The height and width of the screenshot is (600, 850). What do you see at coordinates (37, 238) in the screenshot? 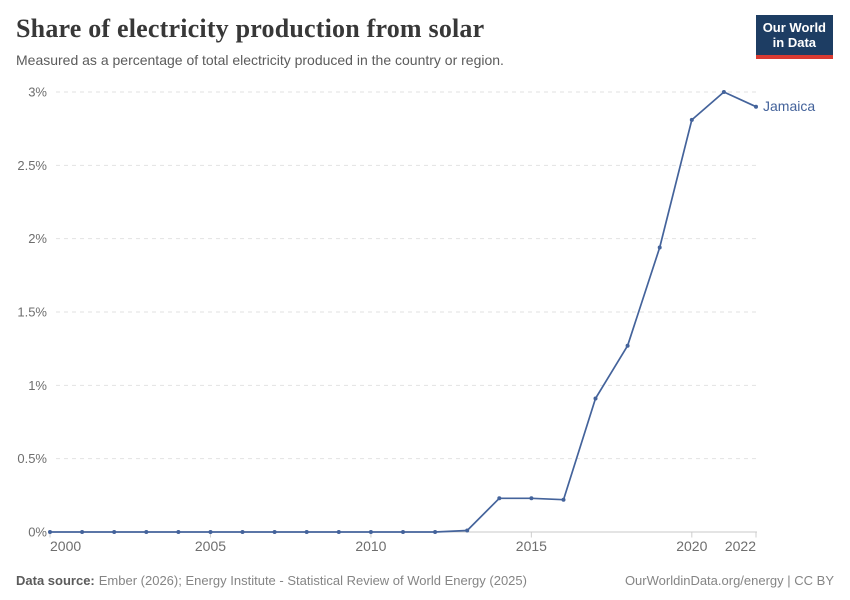
I see `y-tick-label: 2%` at bounding box center [37, 238].